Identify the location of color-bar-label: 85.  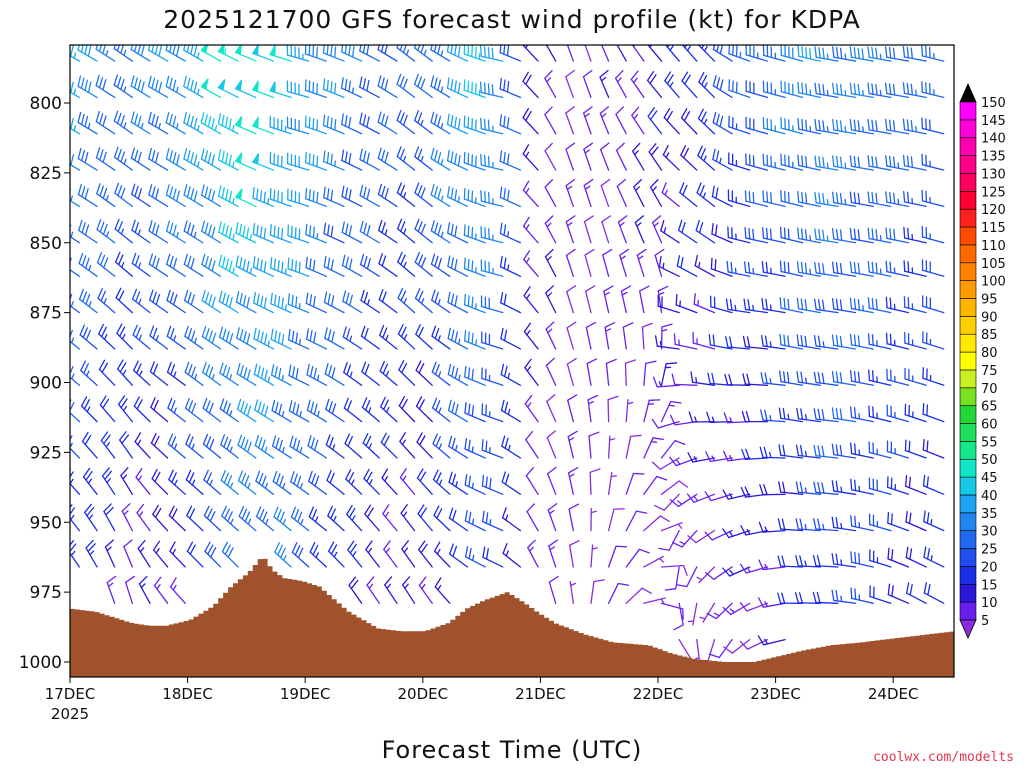
(989, 335).